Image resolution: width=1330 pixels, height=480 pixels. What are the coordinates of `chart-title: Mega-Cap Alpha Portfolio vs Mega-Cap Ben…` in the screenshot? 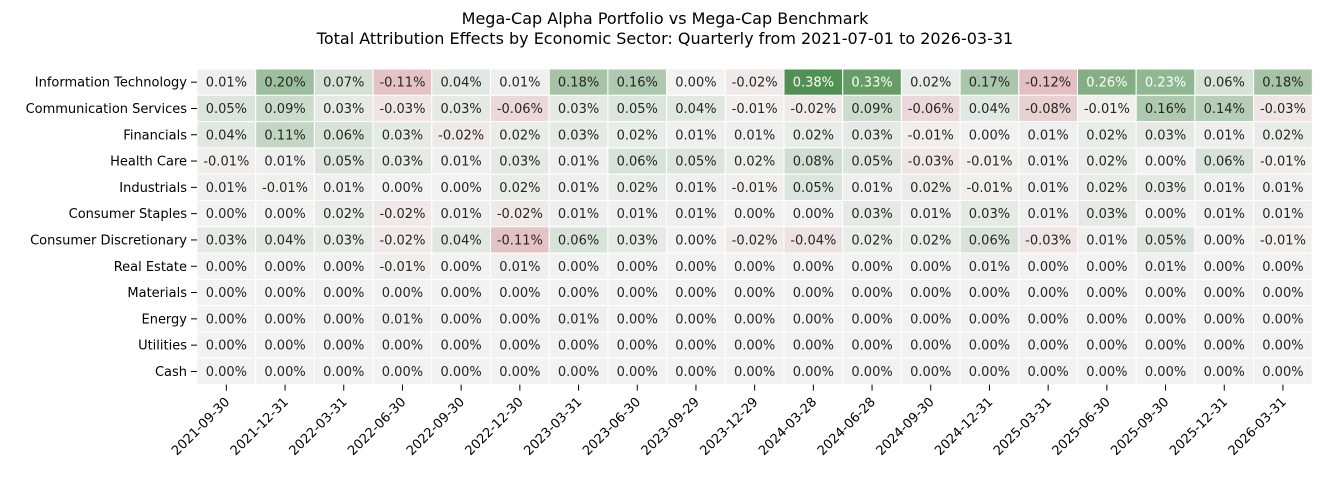 It's located at (665, 18).